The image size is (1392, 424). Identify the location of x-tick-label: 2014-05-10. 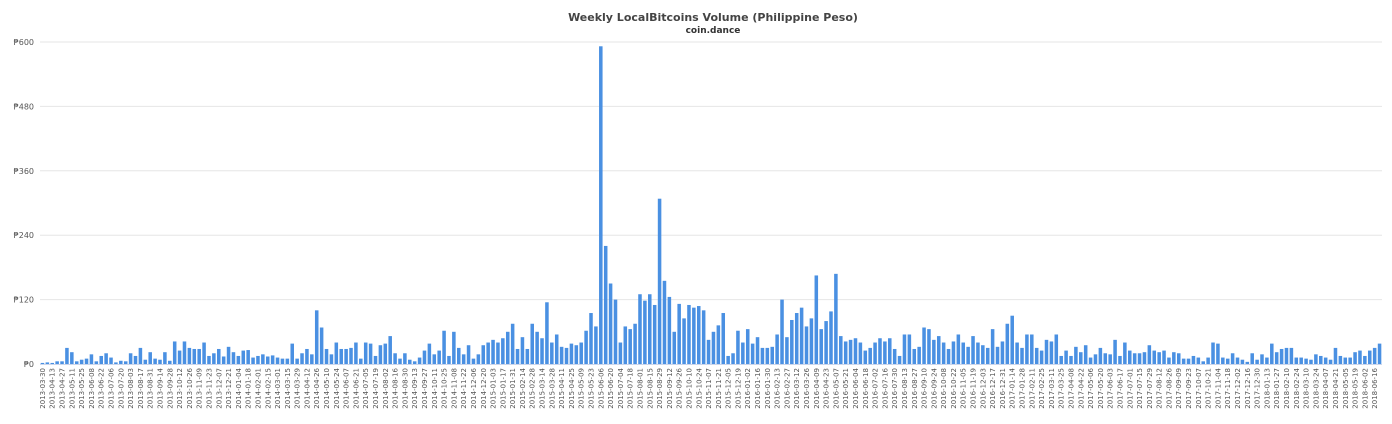
(327, 388).